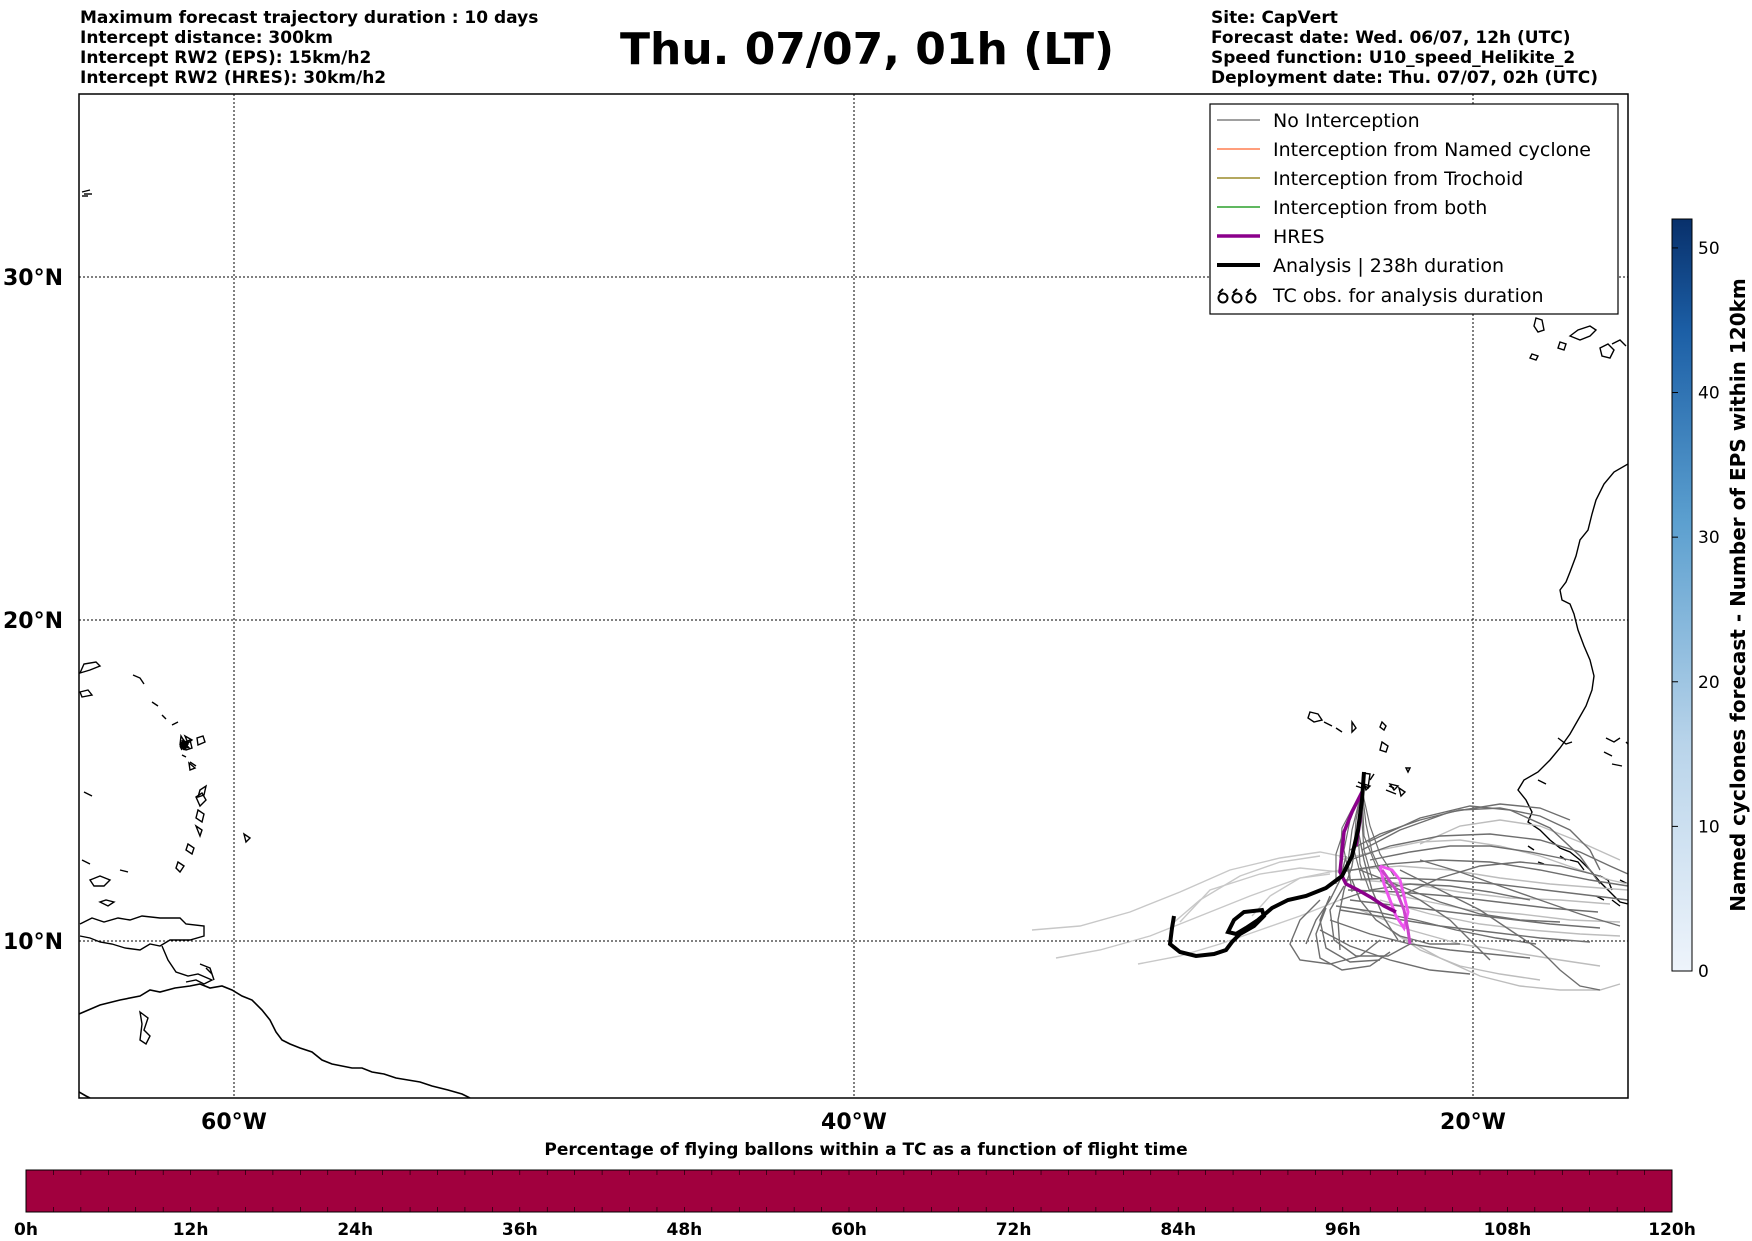 Image resolution: width=1752 pixels, height=1241 pixels. What do you see at coordinates (233, 78) in the screenshot?
I see `setting-rw2-hres: Intercept RW2 (HRES): 30km/h2` at bounding box center [233, 78].